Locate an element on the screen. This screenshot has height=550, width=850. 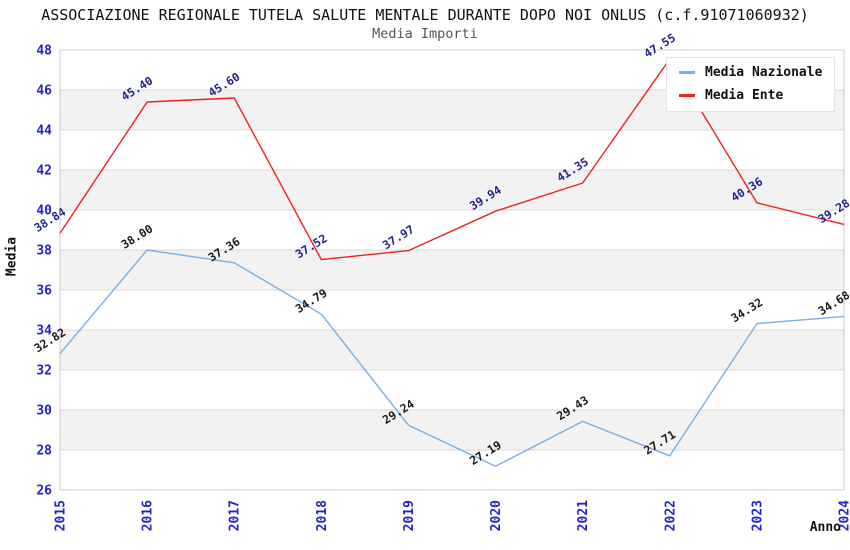
legend: Media Nazionale Media Ente is located at coordinates (751, 84).